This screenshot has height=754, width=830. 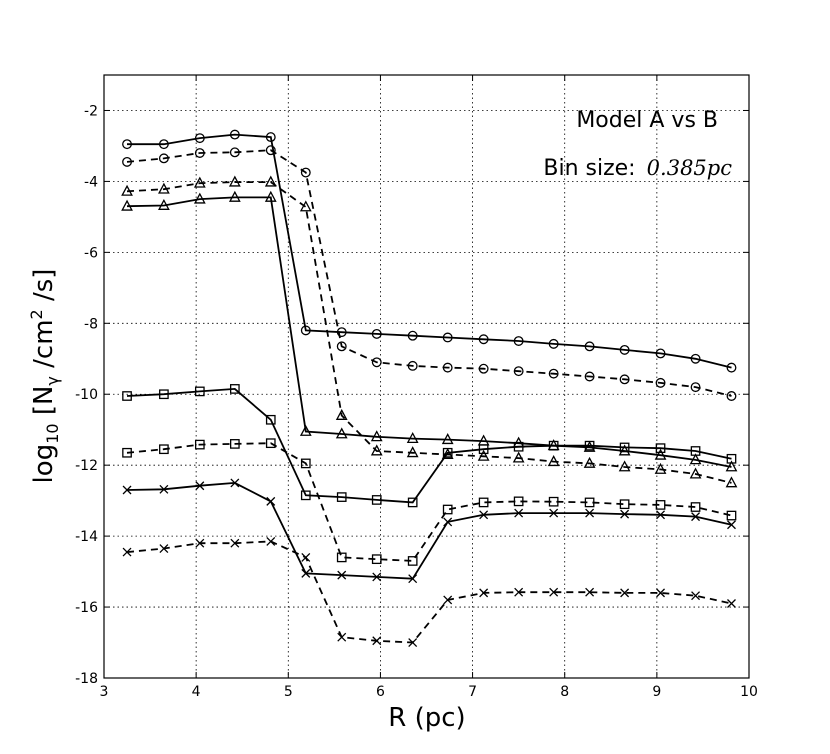 I want to click on y-axis-title-end: /s], so click(x=44, y=289).